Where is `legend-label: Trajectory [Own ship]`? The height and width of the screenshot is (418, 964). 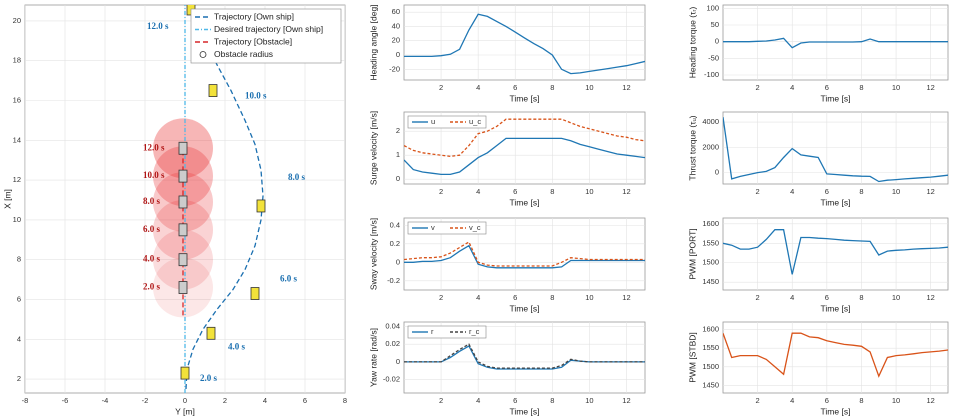
legend-label: Trajectory [Own ship] is located at coordinates (254, 16).